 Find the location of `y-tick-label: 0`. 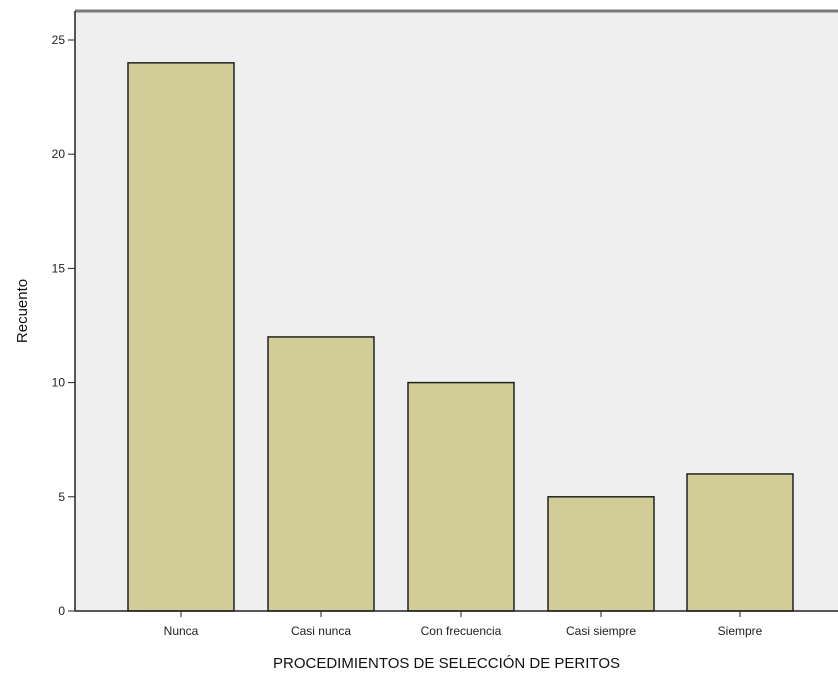

y-tick-label: 0 is located at coordinates (61, 611).